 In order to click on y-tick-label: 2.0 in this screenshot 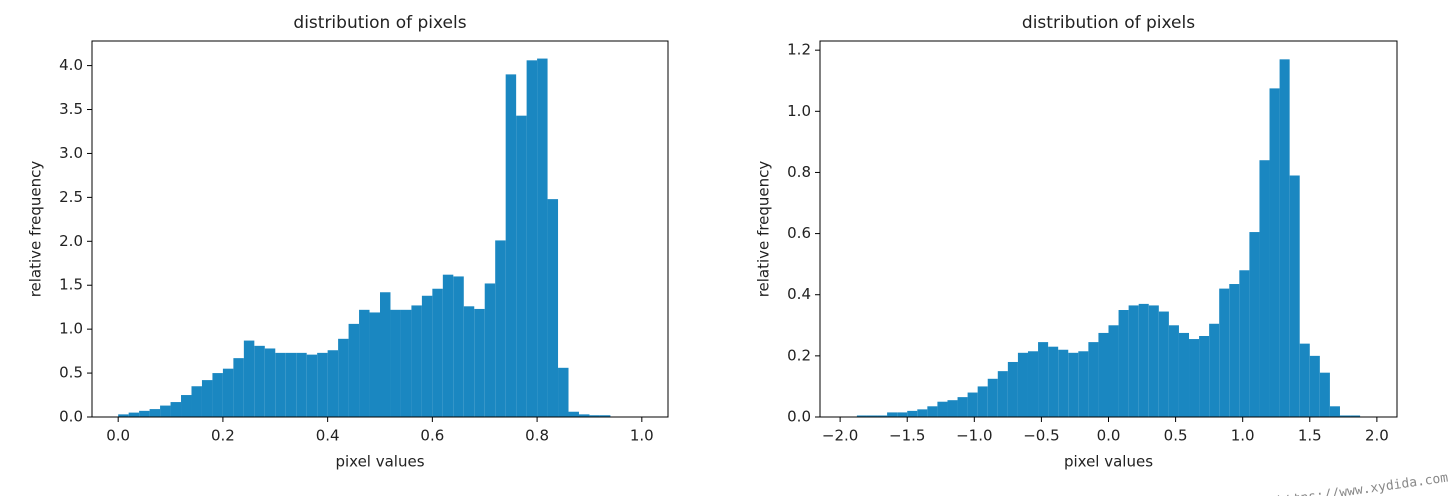, I will do `click(71, 241)`.